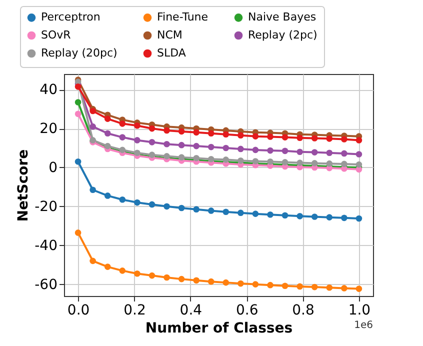 The height and width of the screenshot is (346, 423). I want to click on legend-label: SOvR, so click(56, 35).